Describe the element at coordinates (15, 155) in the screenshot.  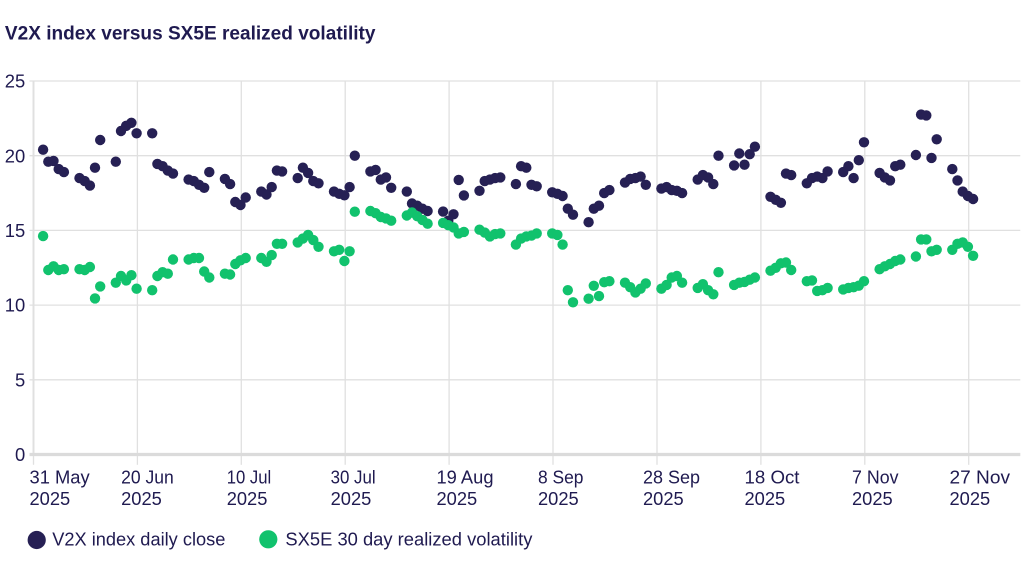
I see `svg-text: 20` at that location.